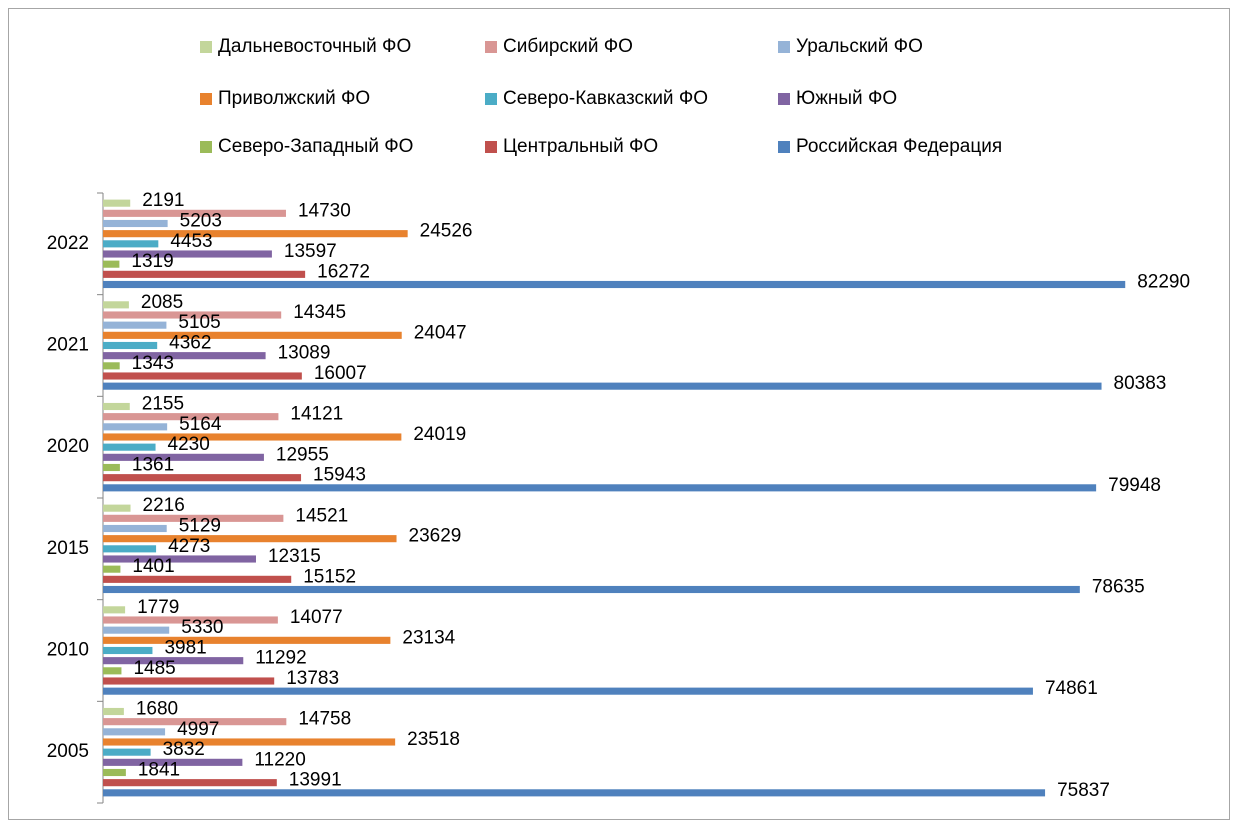 Image resolution: width=1238 pixels, height=827 pixels. Describe the element at coordinates (439, 434) in the screenshot. I see `value-label: 24019` at that location.